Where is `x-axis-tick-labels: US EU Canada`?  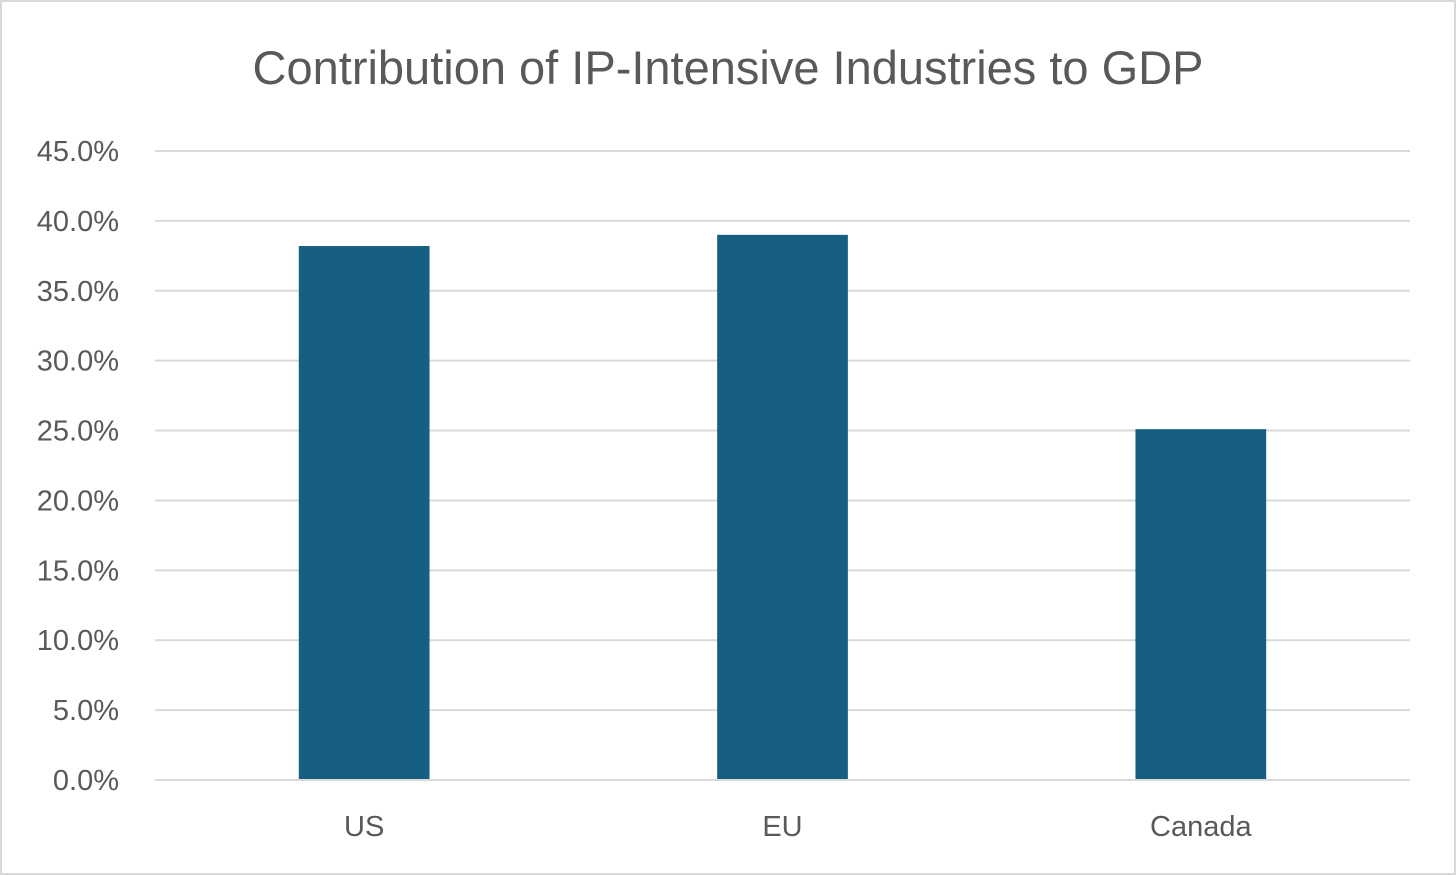
x-axis-tick-labels: US EU Canada is located at coordinates (798, 827).